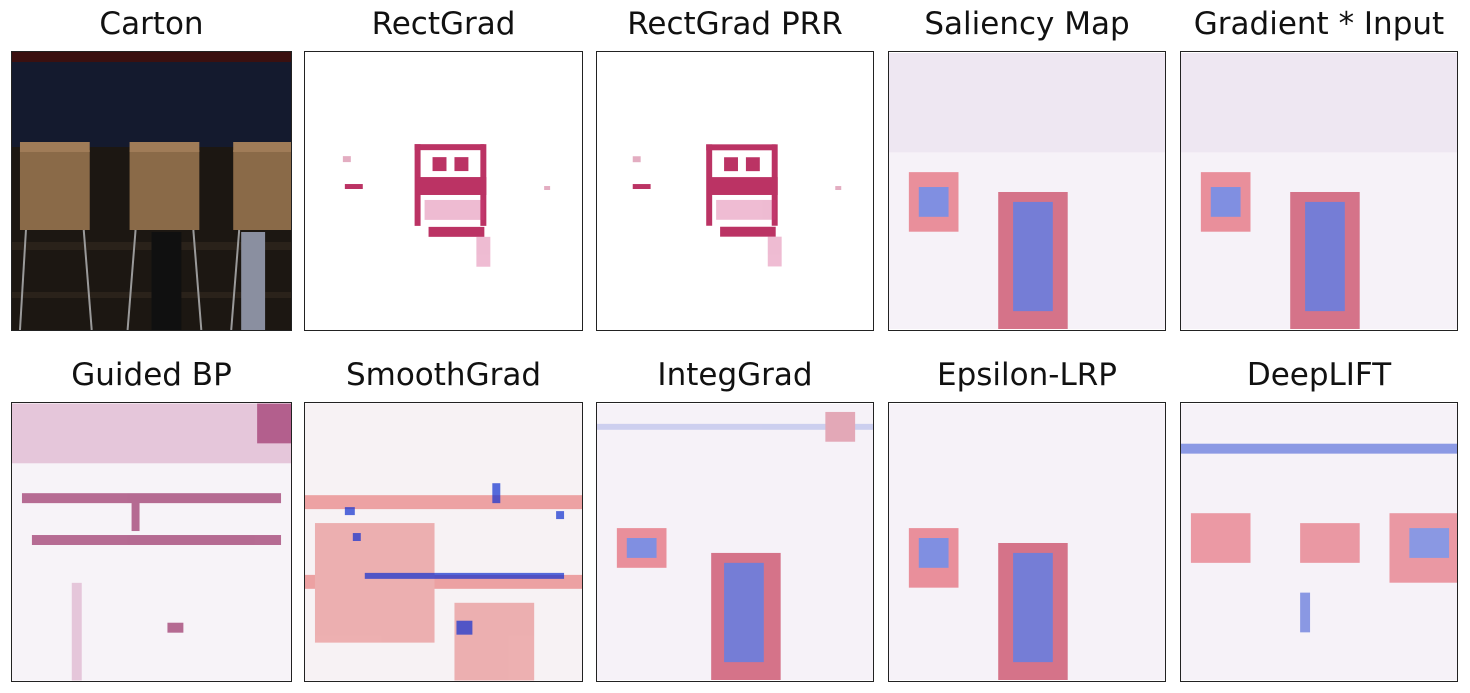 Image resolution: width=1470 pixels, height=693 pixels. I want to click on panel-epsilon-lrp: Epsilon-LRP, so click(1027, 516).